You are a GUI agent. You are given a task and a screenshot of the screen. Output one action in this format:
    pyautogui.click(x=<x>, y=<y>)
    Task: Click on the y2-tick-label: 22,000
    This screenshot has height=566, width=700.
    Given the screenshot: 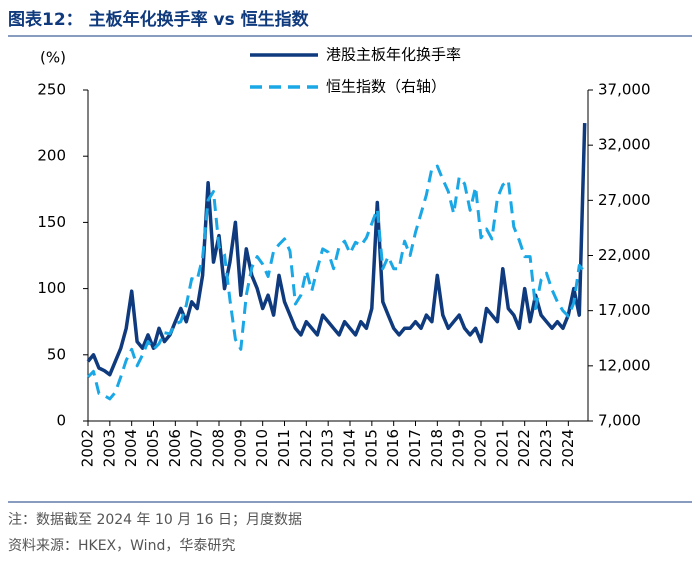 What is the action you would take?
    pyautogui.click(x=624, y=255)
    